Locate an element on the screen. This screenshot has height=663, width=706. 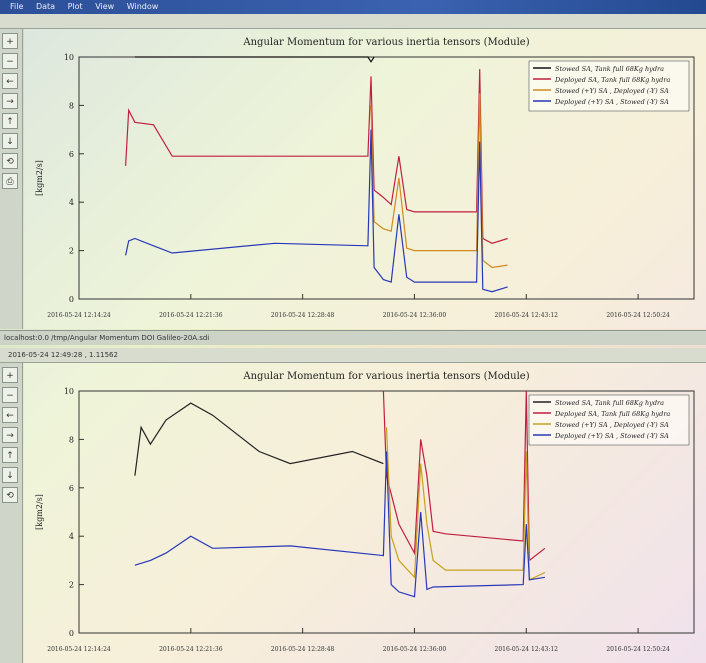
side-toolbar: + − ← → ↑ ↓ ⟲ ⎙ is located at coordinates (11, 179).